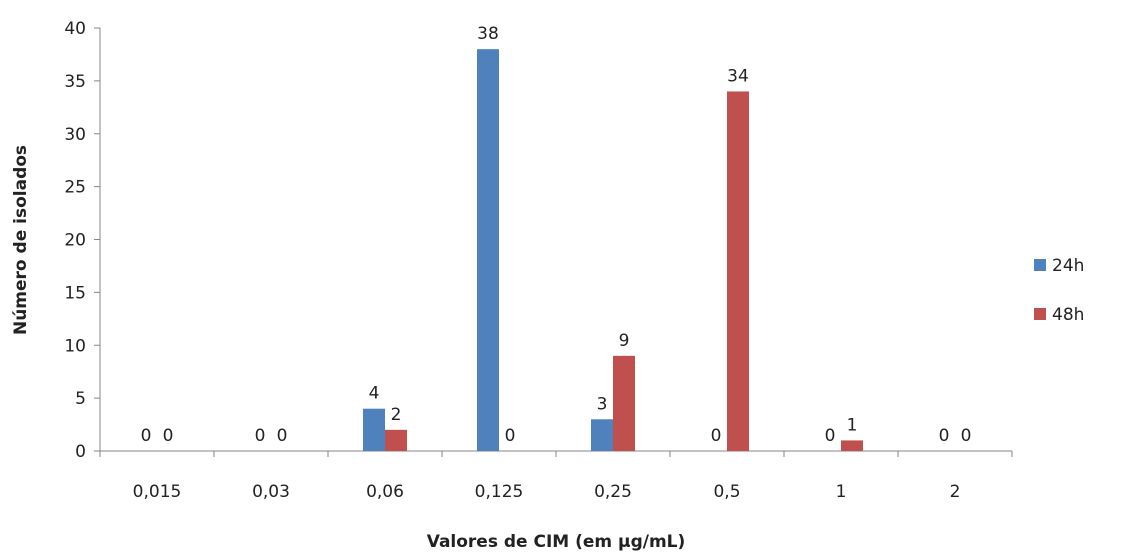  What do you see at coordinates (624, 403) in the screenshot?
I see `bar-48h-0,25` at bounding box center [624, 403].